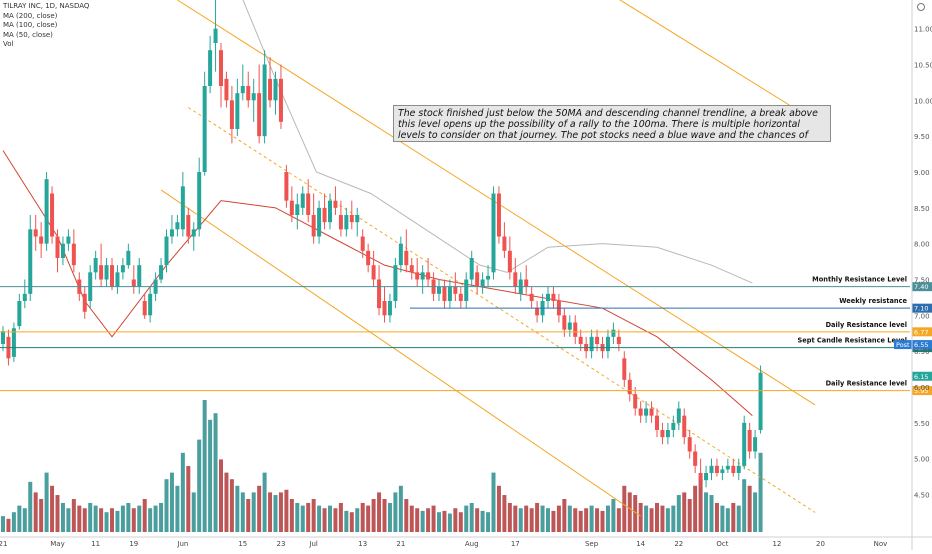 The height and width of the screenshot is (554, 932). Describe the element at coordinates (640, 544) in the screenshot. I see `x-tick-label: 14` at that location.